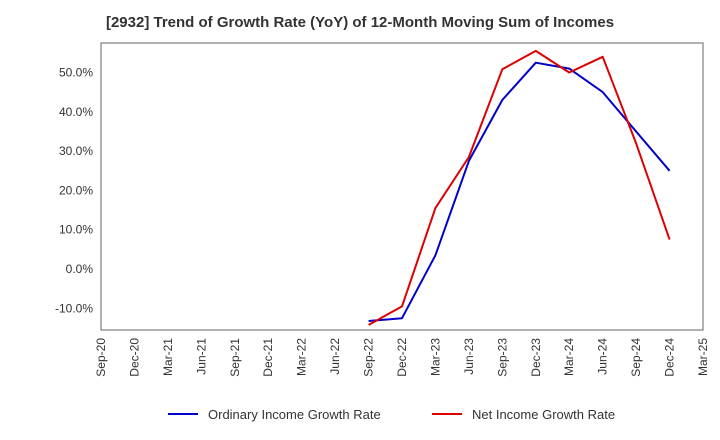 This screenshot has width=720, height=440. What do you see at coordinates (469, 356) in the screenshot?
I see `x-tick-label: Jun-23` at bounding box center [469, 356].